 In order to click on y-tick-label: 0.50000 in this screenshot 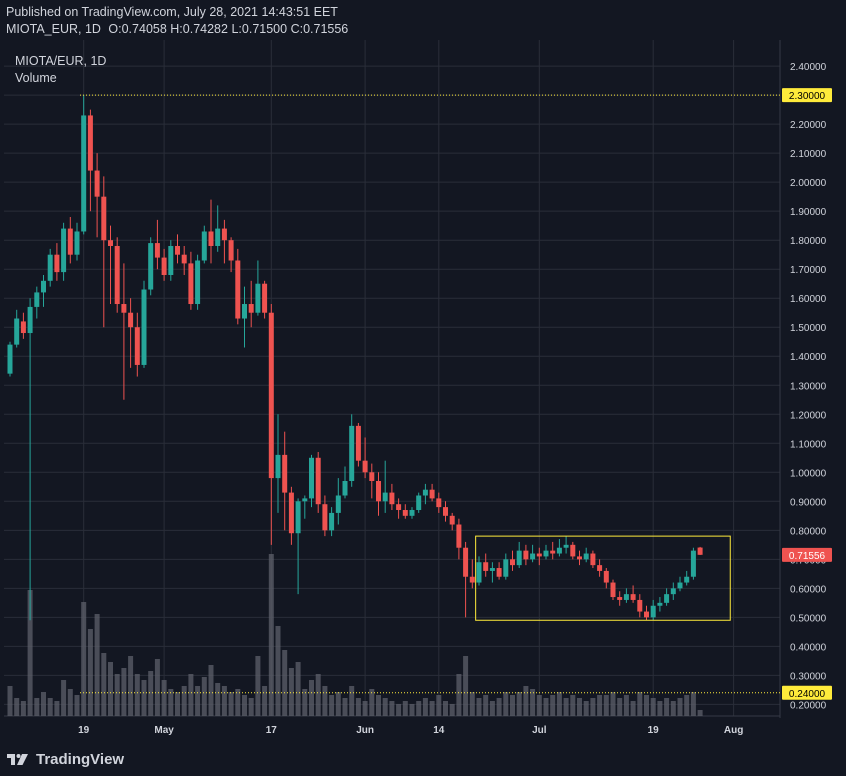, I will do `click(808, 618)`.